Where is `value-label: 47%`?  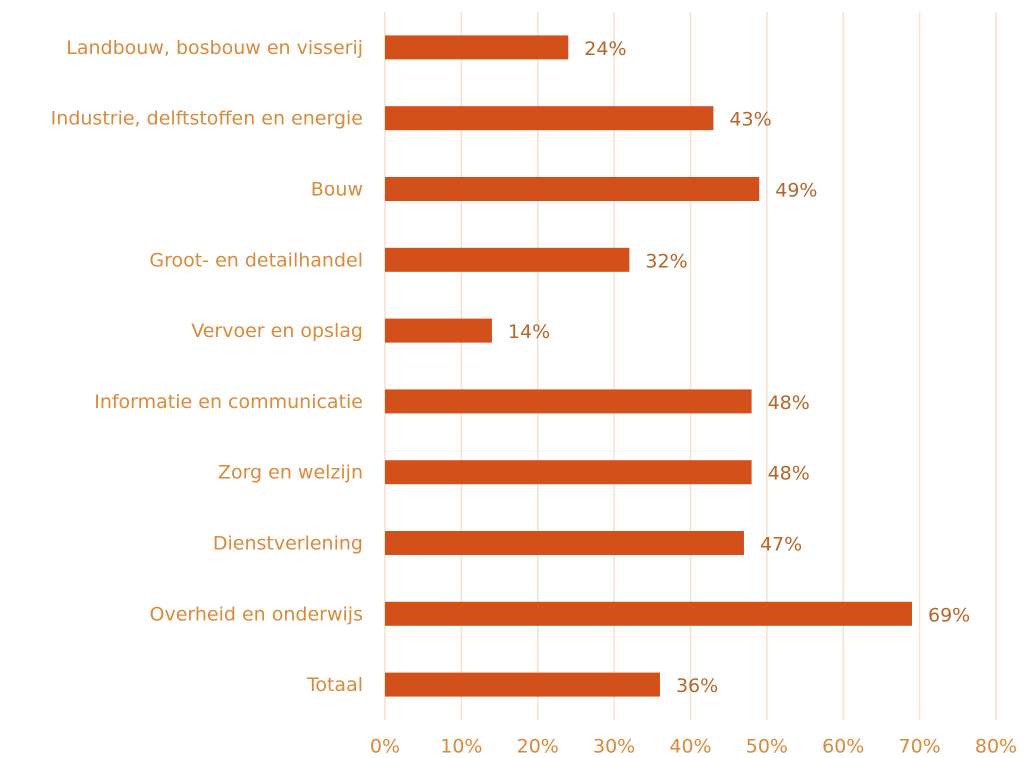
value-label: 47% is located at coordinates (781, 545).